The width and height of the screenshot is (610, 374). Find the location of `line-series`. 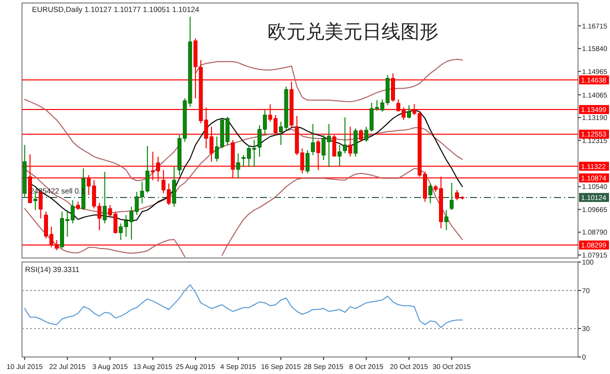

line-series is located at coordinates (243, 306).